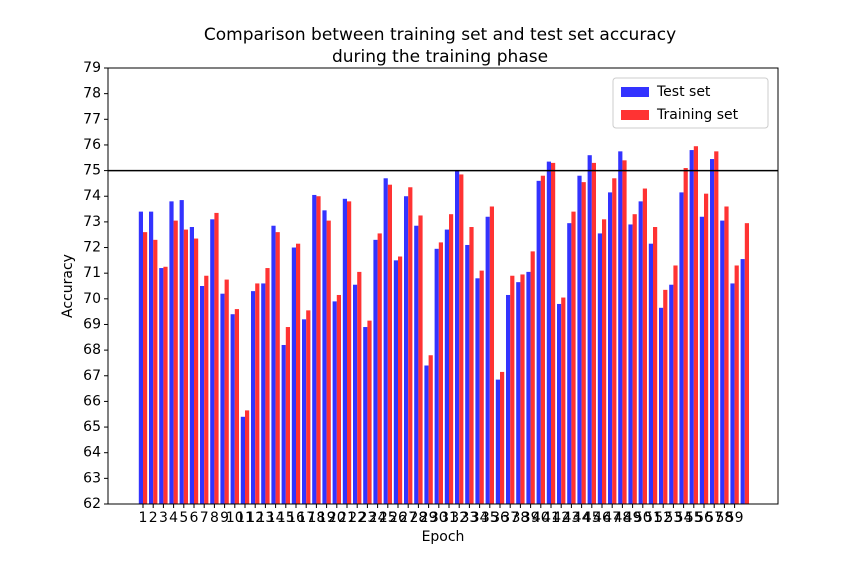 This screenshot has width=864, height=576. What do you see at coordinates (92, 68) in the screenshot?
I see `y-tick-label: 79` at bounding box center [92, 68].